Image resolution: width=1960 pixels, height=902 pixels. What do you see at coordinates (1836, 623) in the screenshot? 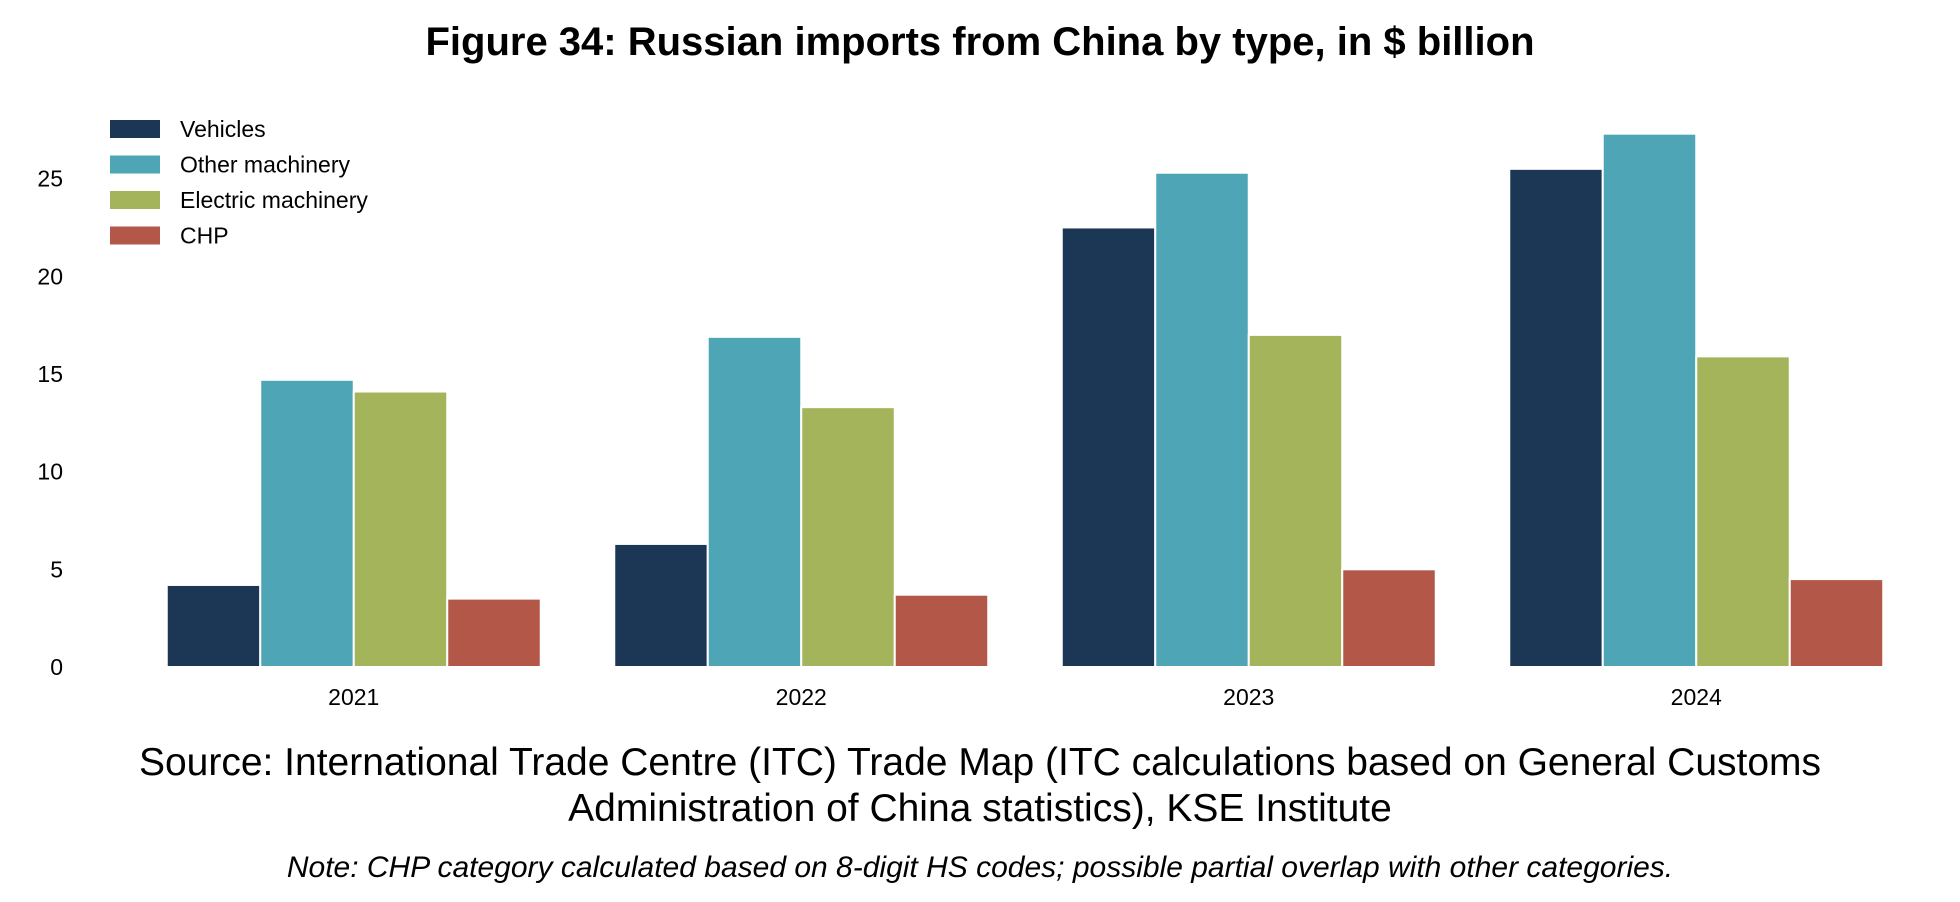
I see `bar-chp-2024` at bounding box center [1836, 623].